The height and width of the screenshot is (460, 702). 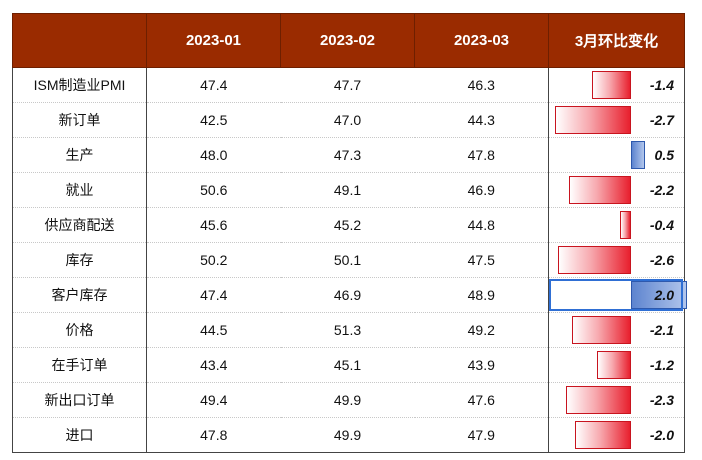 I want to click on row-label: ISM制造业PMI, so click(x=79, y=85).